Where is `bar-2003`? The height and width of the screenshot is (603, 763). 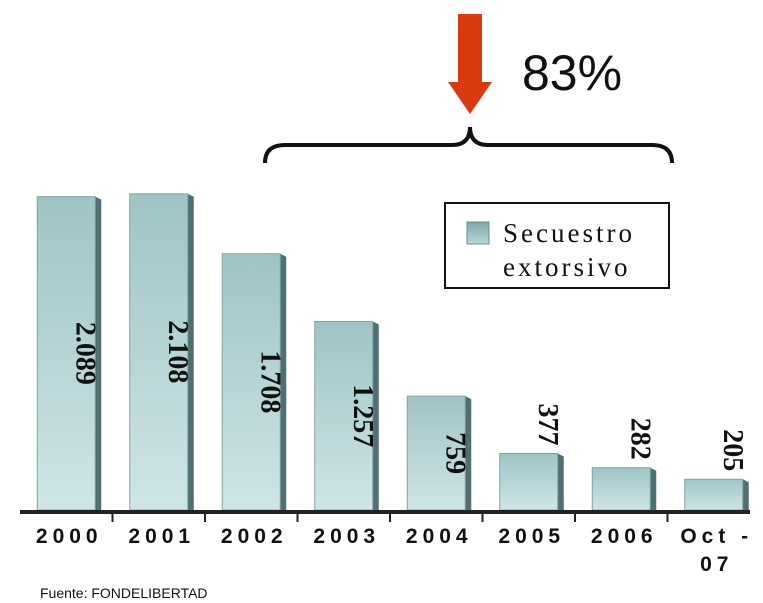
bar-2003 is located at coordinates (346, 415).